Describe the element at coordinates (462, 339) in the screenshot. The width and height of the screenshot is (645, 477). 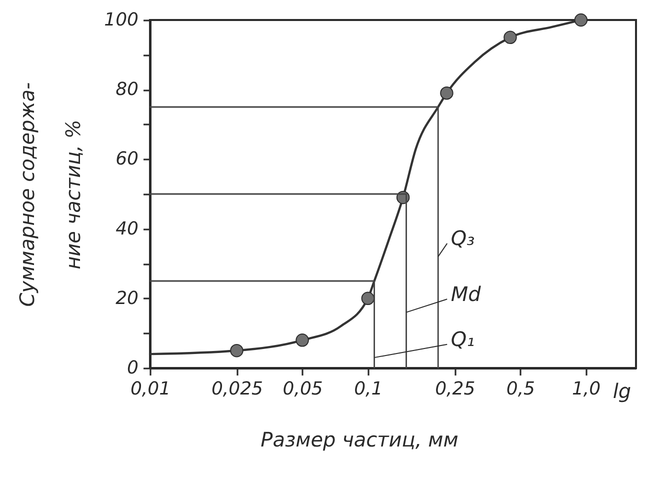
I see `annotation: Q₁` at that location.